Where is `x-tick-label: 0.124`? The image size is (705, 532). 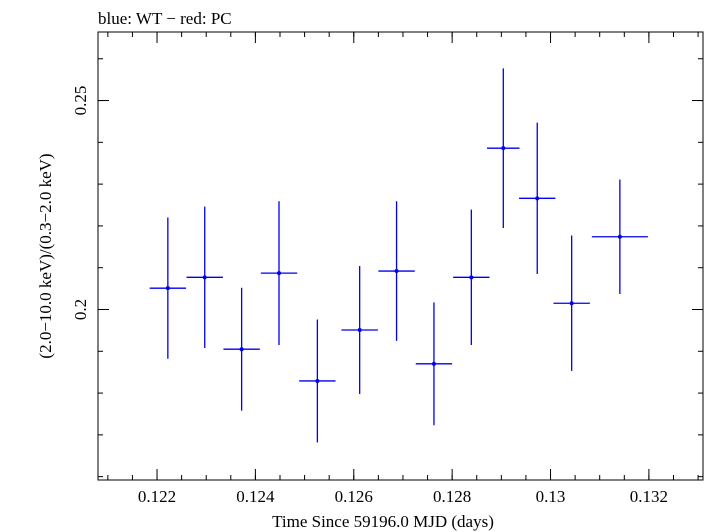
x-tick-label: 0.124 is located at coordinates (255, 496).